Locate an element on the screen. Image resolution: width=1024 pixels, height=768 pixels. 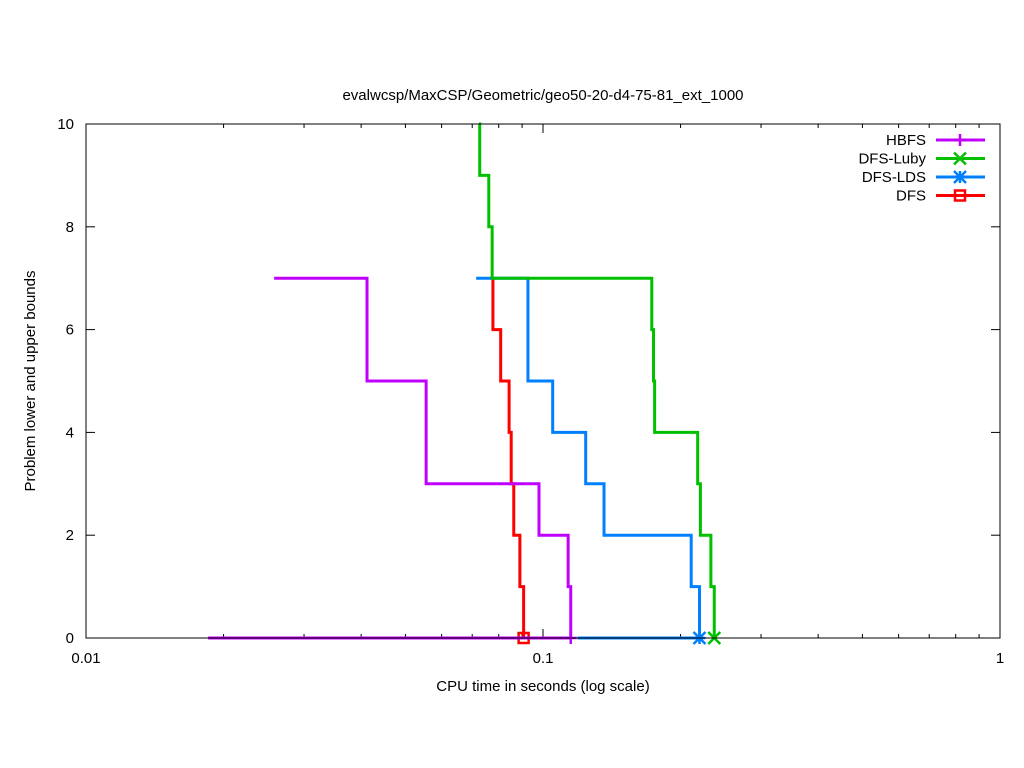
y-tick-label: 2 is located at coordinates (70, 535).